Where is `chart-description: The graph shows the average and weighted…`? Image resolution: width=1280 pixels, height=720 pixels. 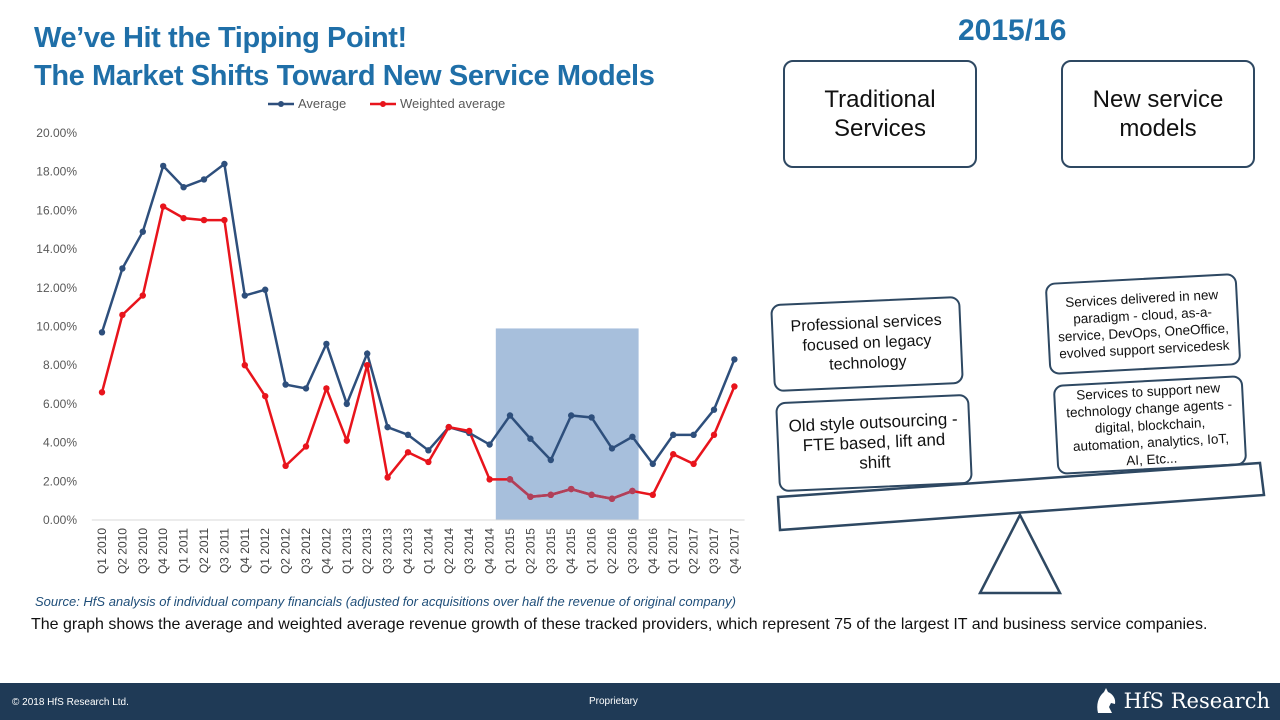 chart-description: The graph shows the average and weighted… is located at coordinates (619, 624).